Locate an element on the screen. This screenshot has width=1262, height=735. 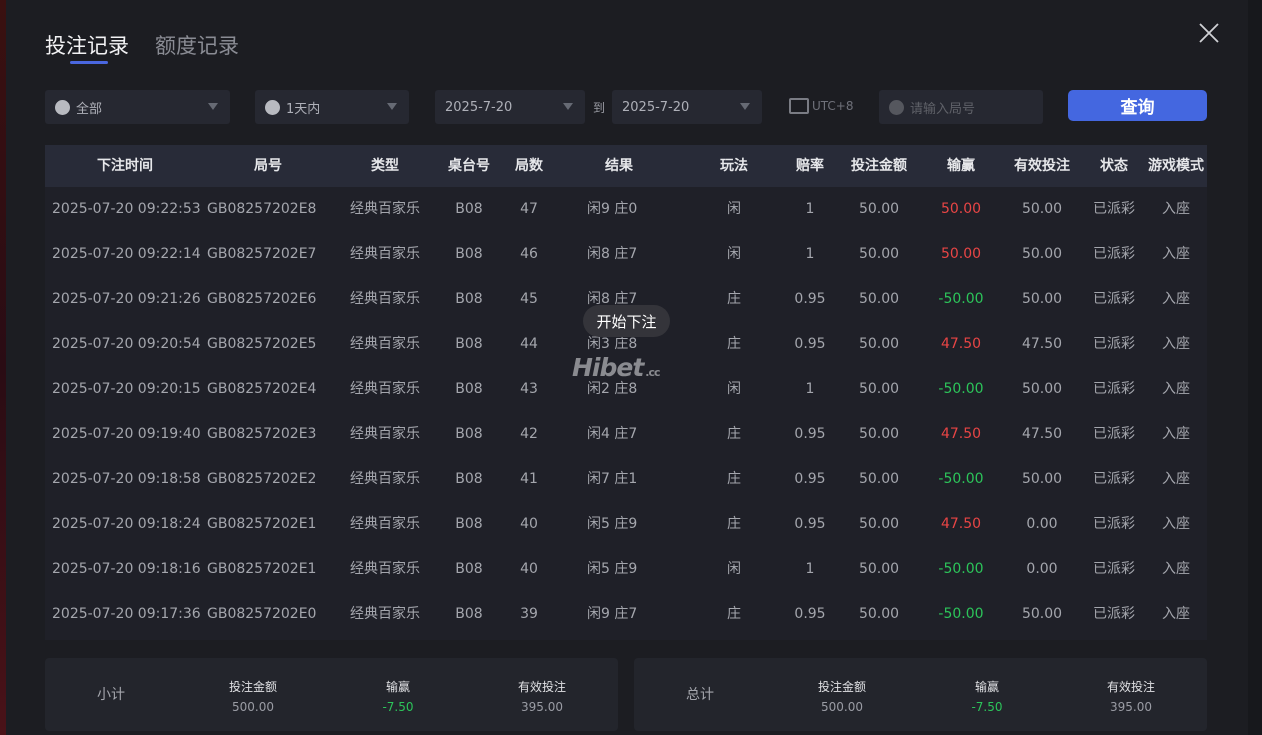
cell-round-no: GB08257202E7 is located at coordinates (262, 254).